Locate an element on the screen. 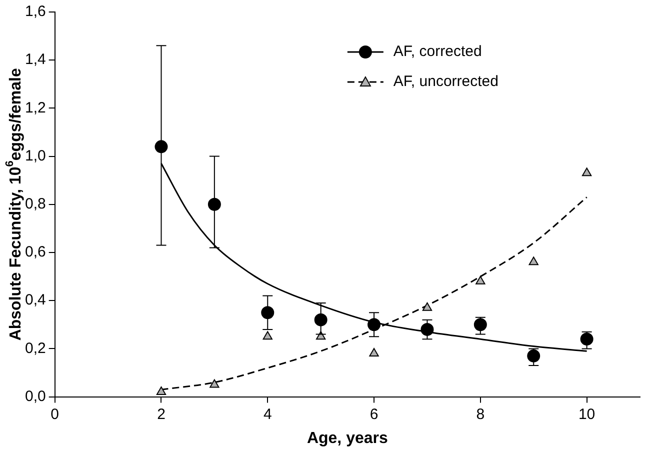 This screenshot has width=647, height=450. x-tick-label: 10 is located at coordinates (587, 414).